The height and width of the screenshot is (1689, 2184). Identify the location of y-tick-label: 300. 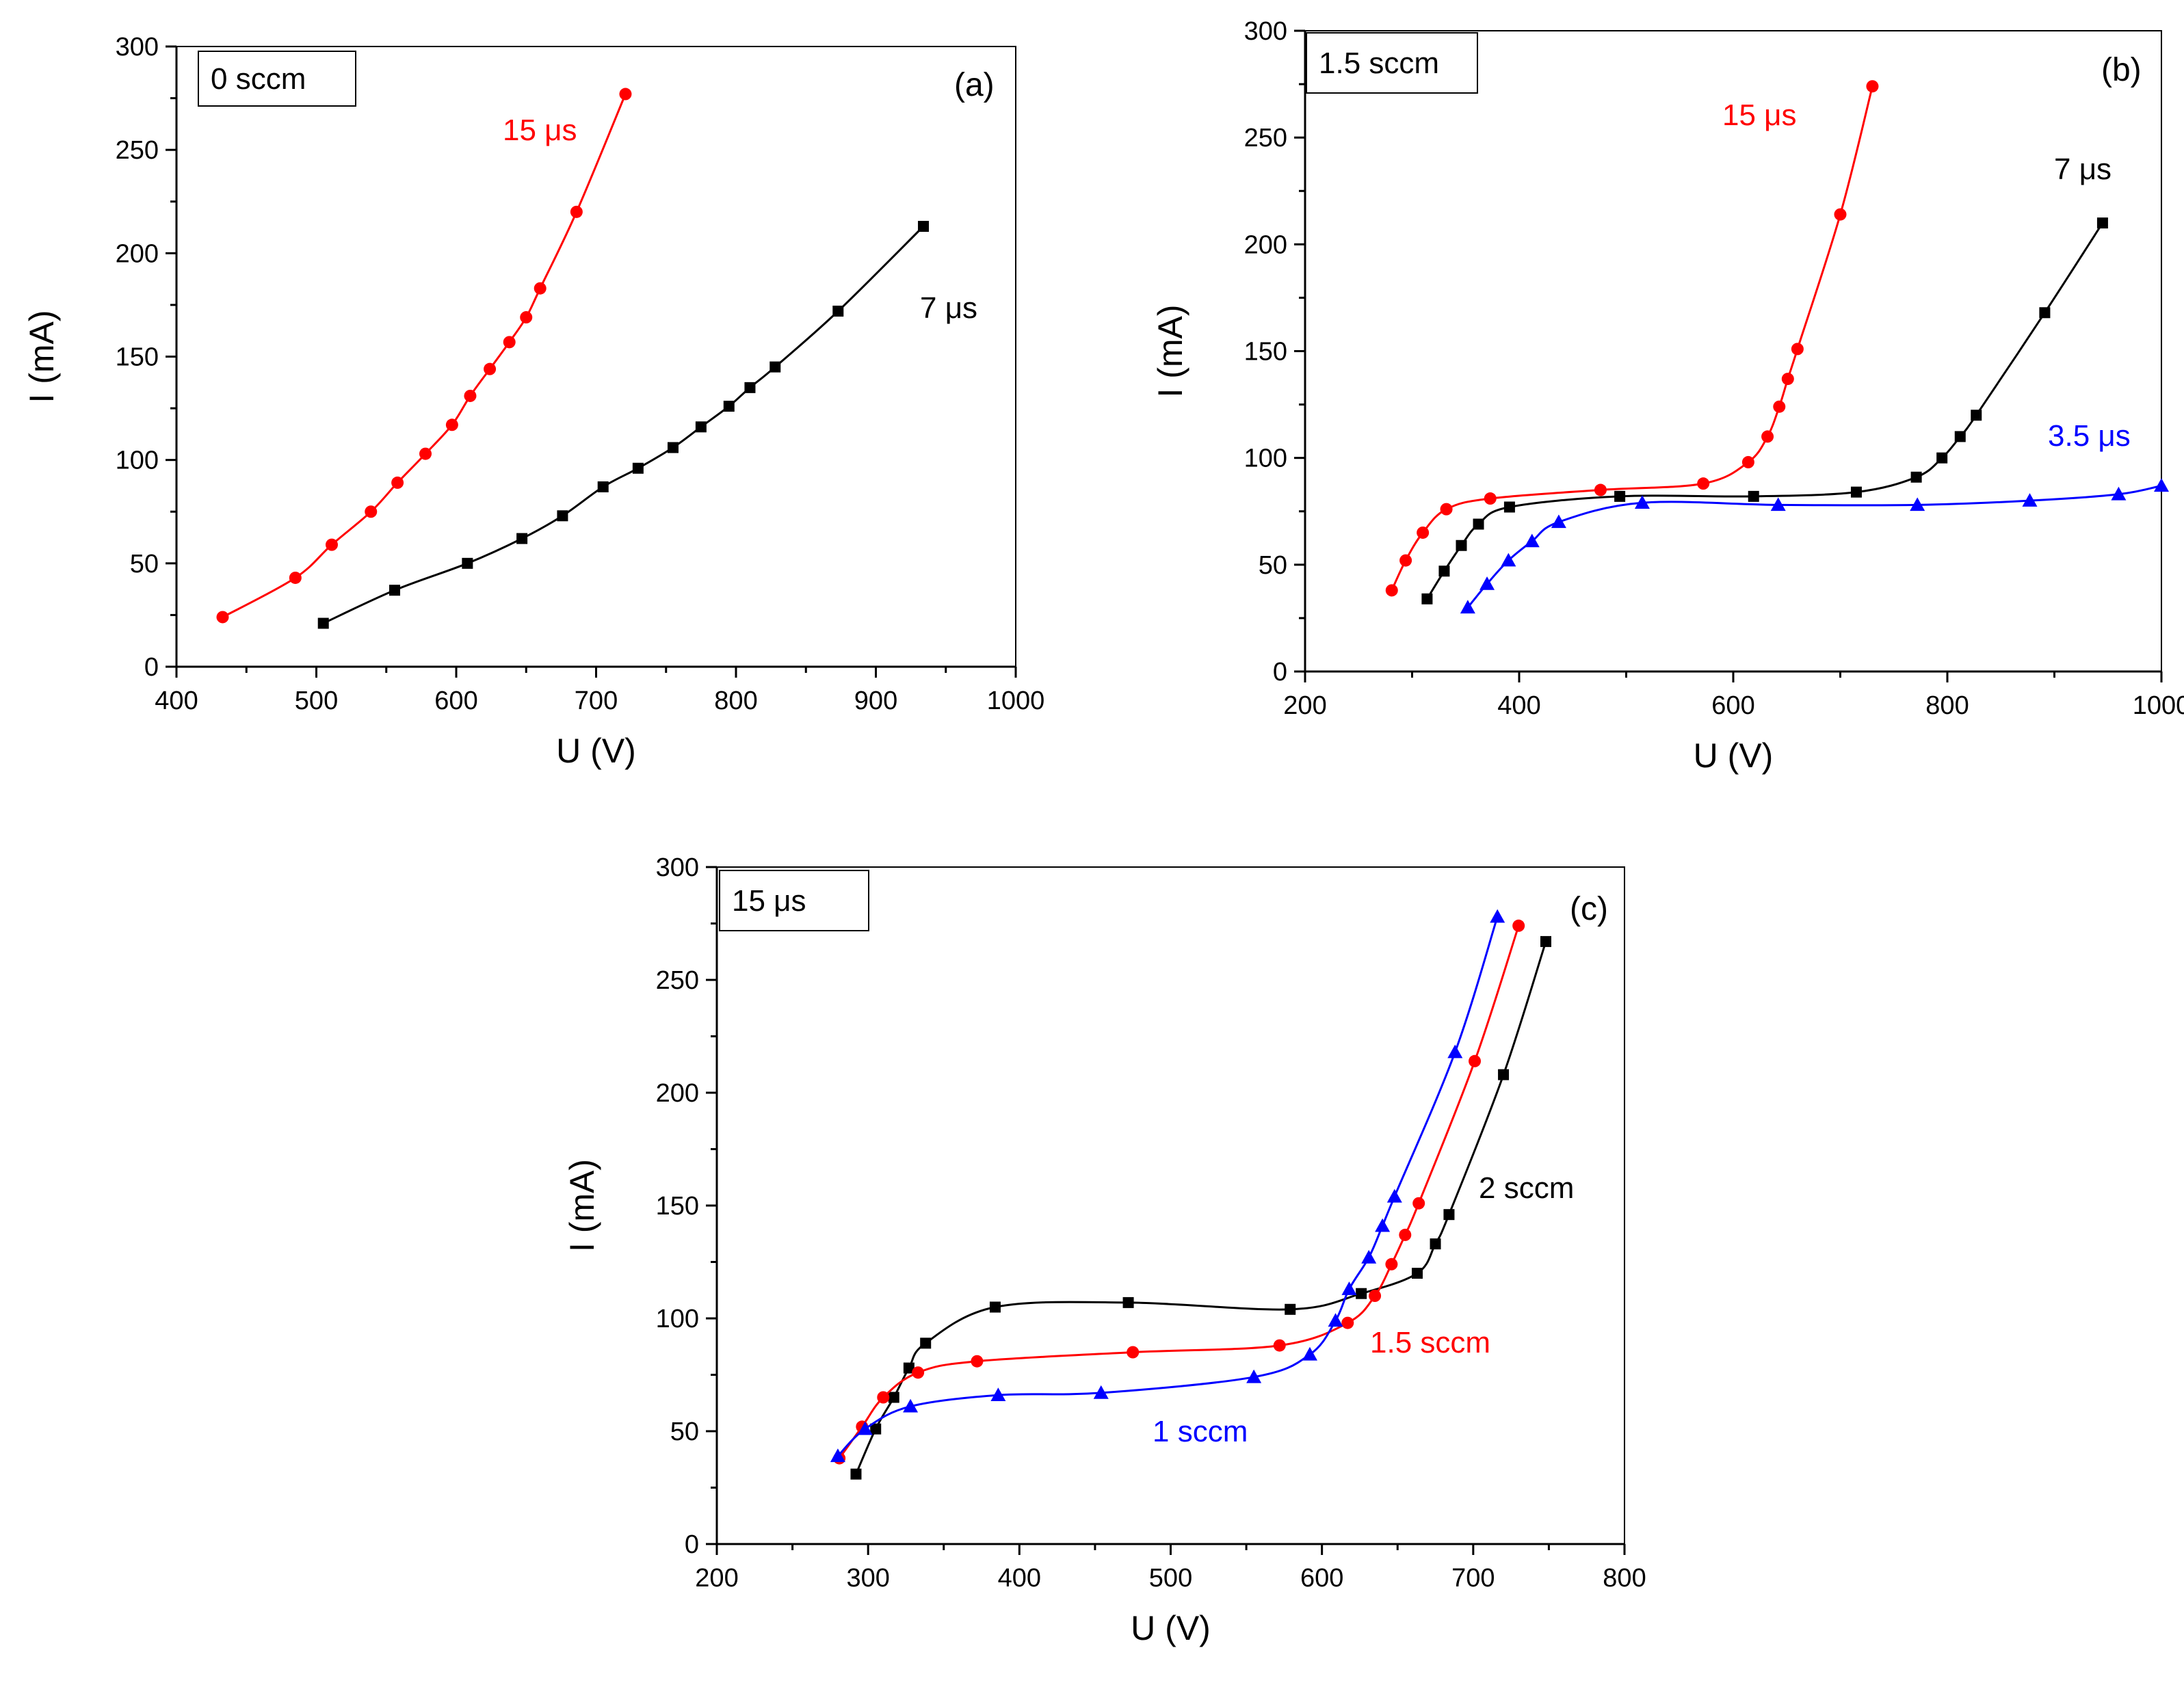
(677, 867).